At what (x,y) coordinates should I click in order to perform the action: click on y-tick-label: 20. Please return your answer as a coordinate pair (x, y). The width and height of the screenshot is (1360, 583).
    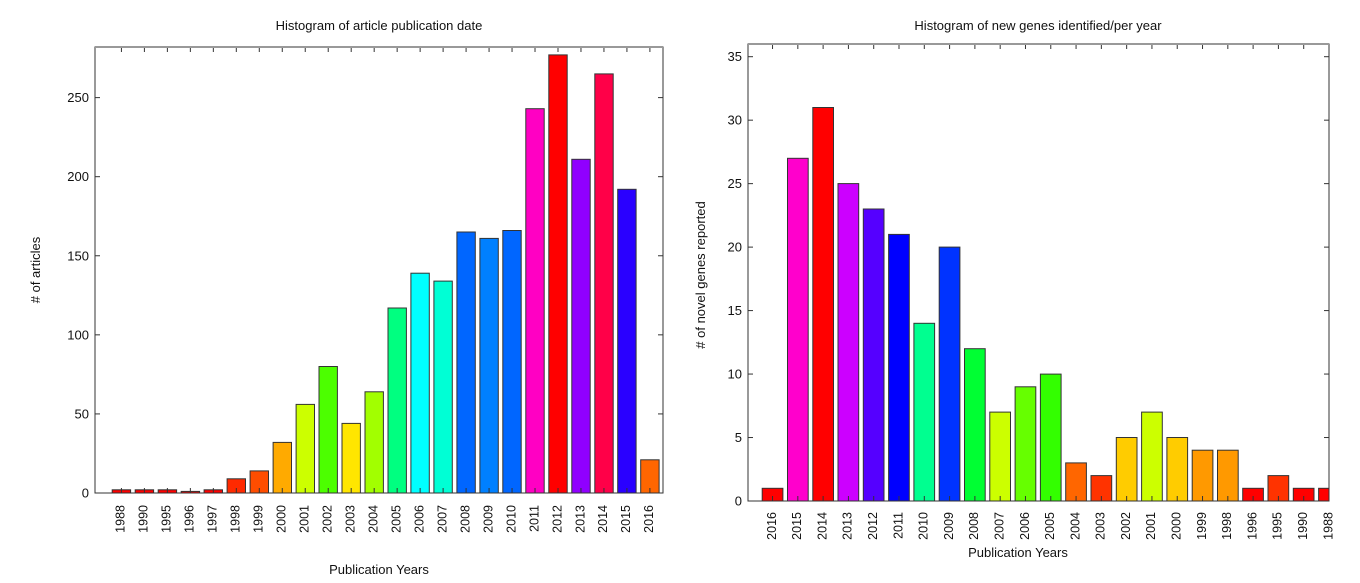
    Looking at the image, I should click on (735, 247).